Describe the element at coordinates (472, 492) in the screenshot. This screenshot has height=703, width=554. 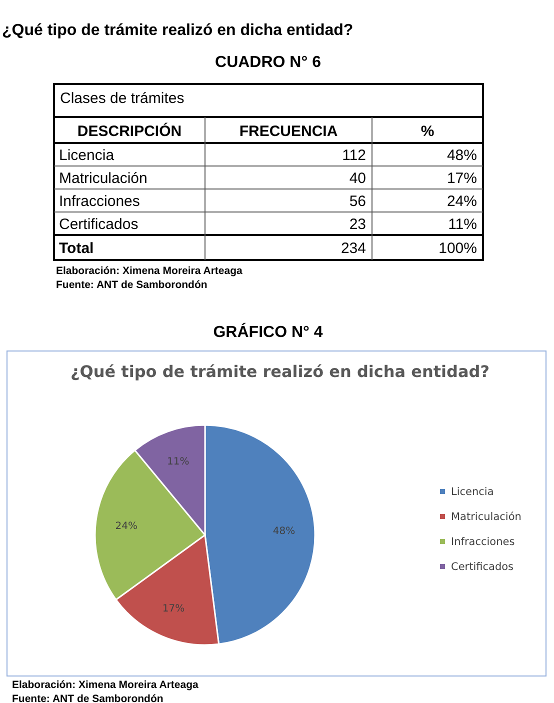
I see `legend-label: Licencia` at that location.